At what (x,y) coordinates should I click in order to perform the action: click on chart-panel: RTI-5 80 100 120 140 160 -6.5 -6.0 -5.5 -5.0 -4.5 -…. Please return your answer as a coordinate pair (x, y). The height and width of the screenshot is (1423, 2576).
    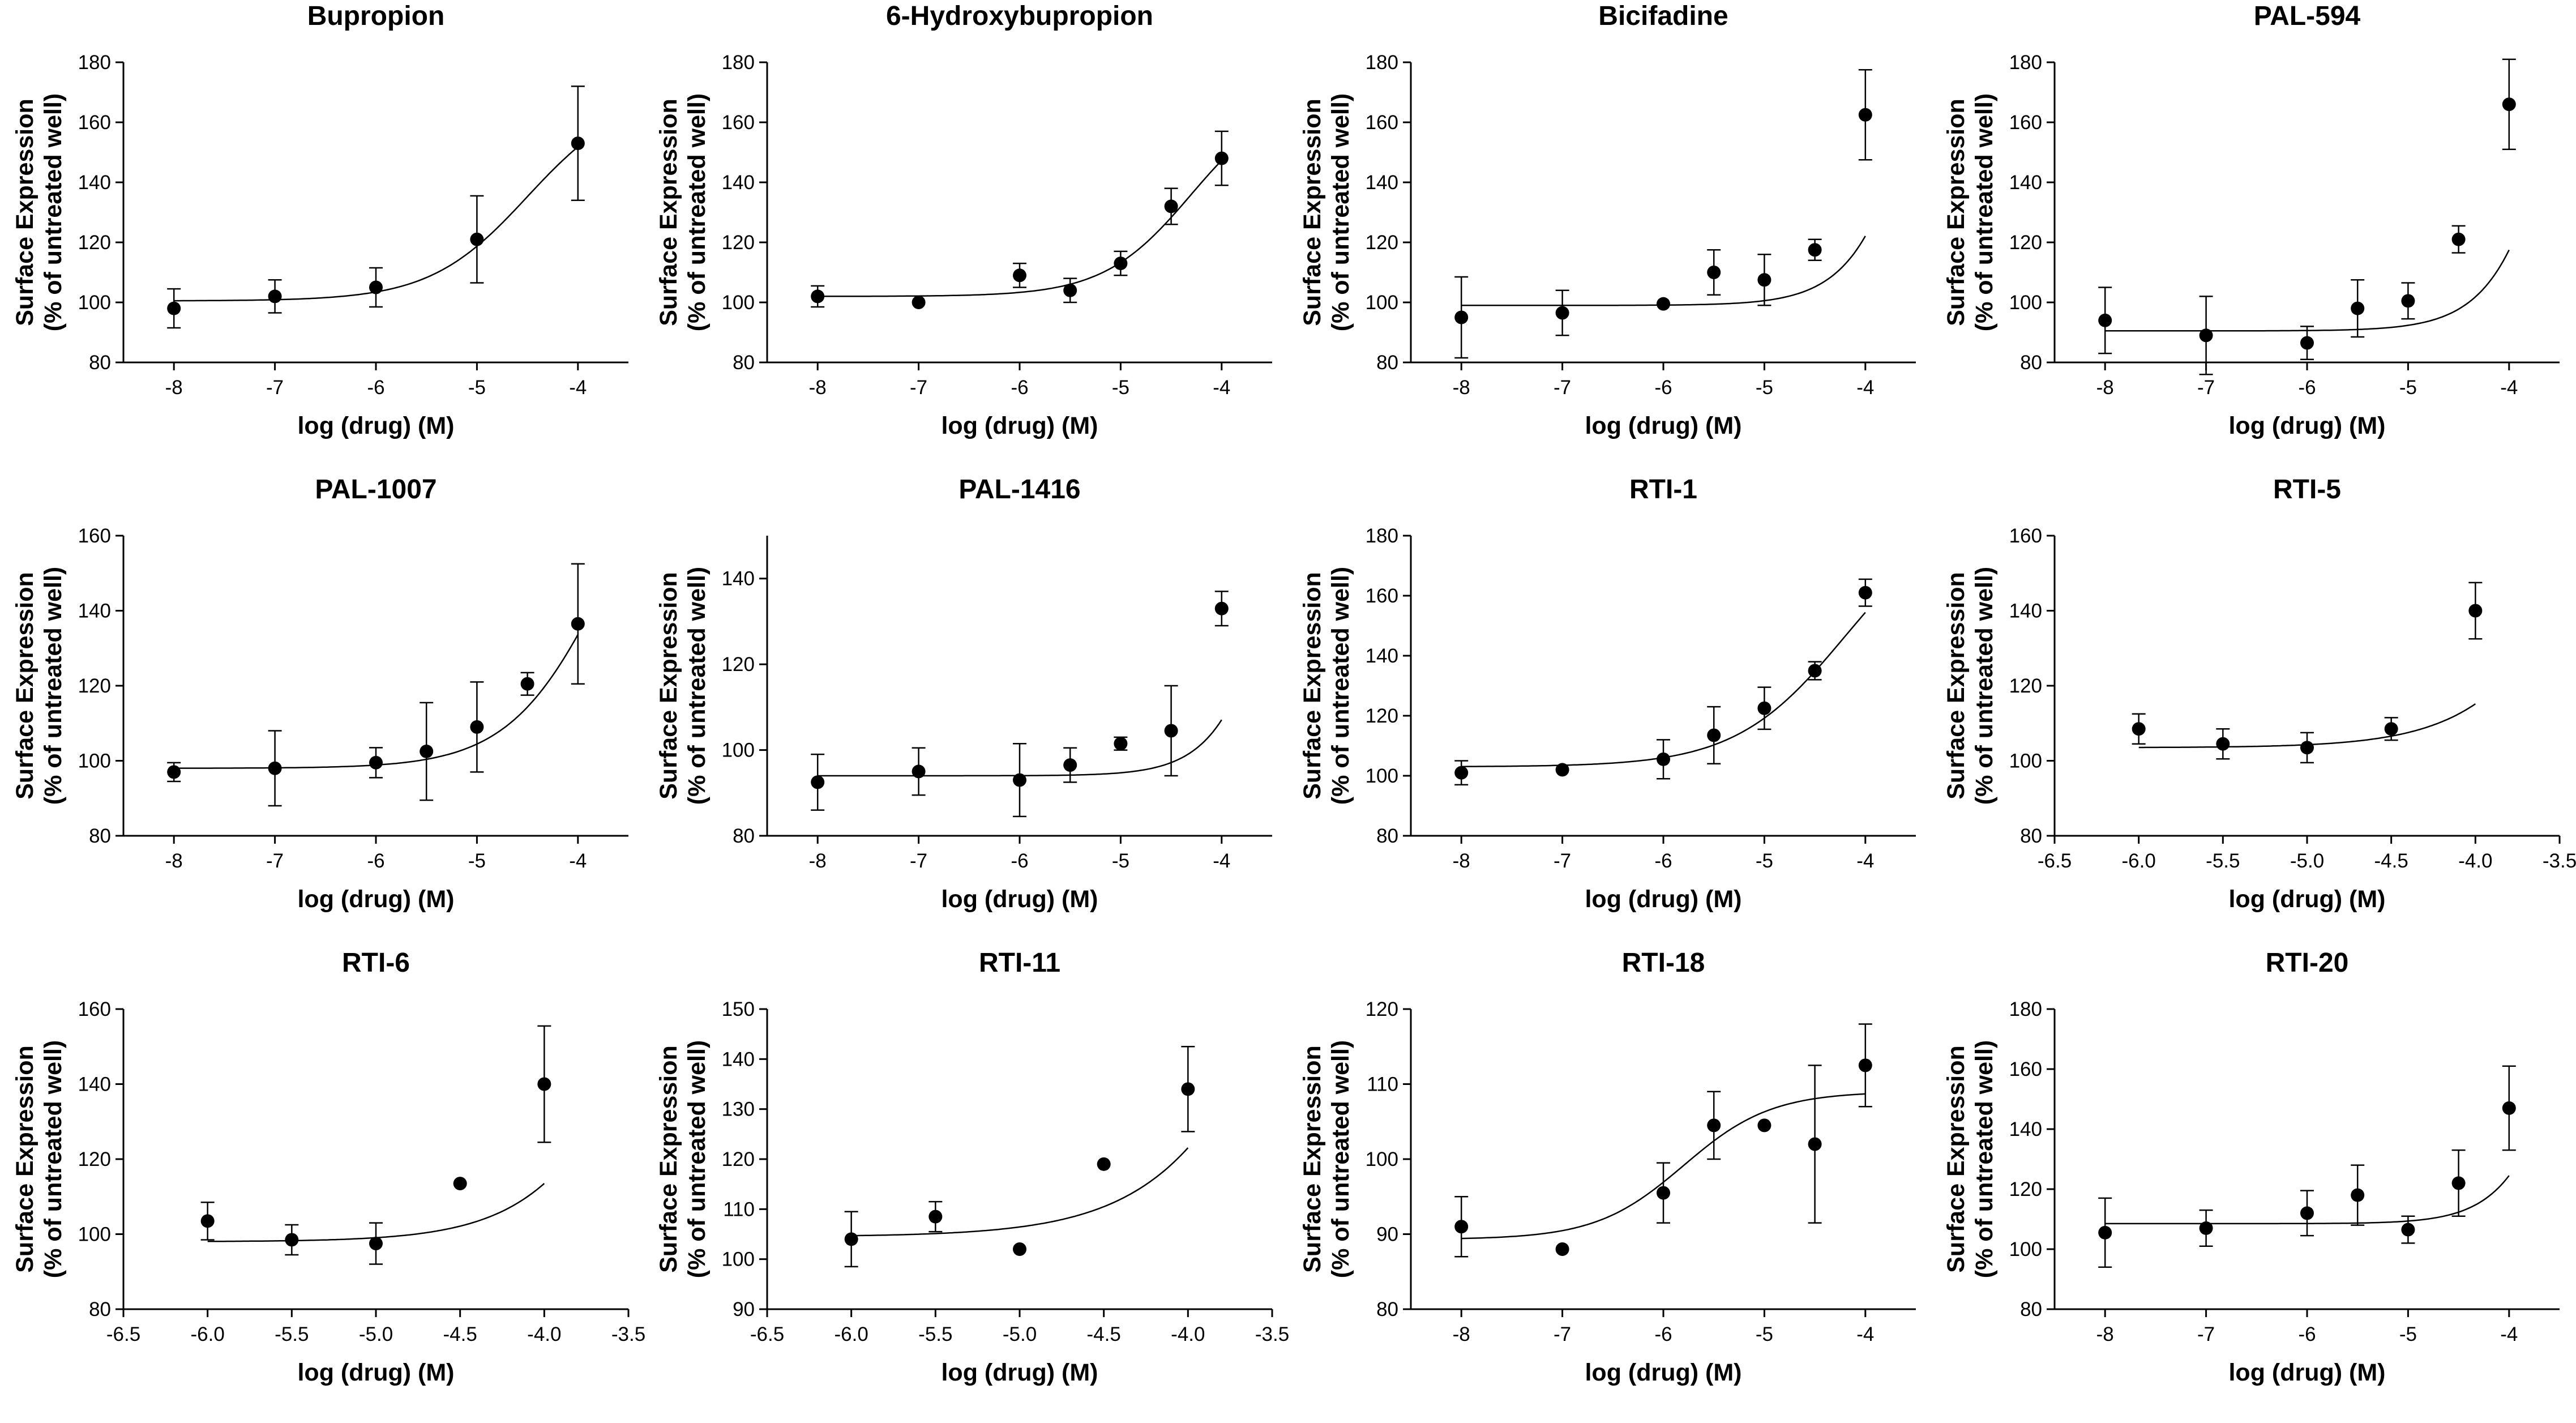
    Looking at the image, I should click on (2253, 710).